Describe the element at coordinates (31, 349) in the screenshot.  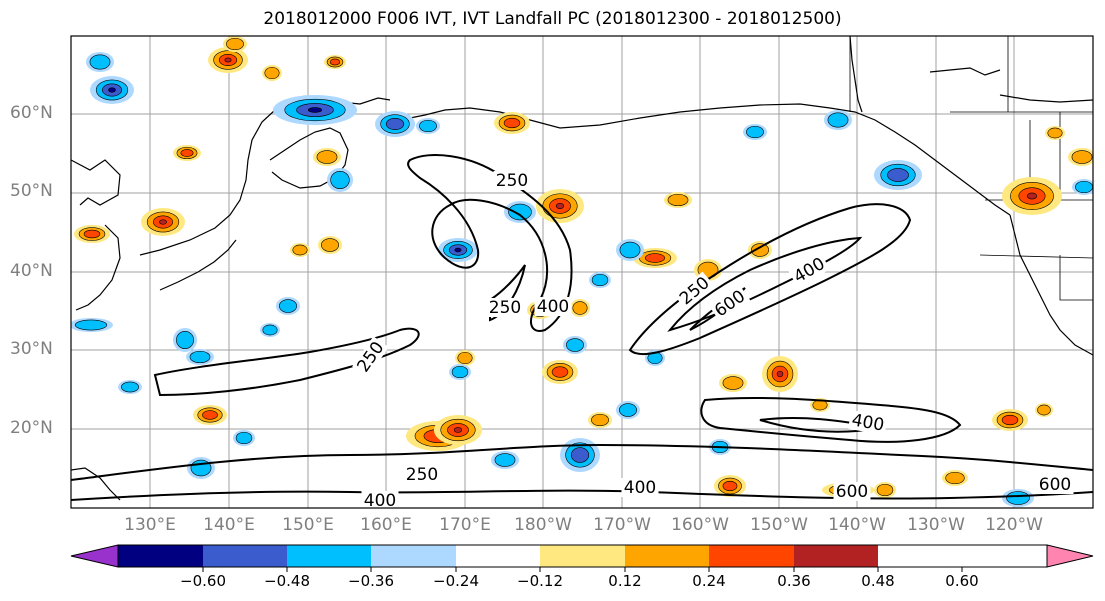
I see `lat-label: 30°N` at that location.